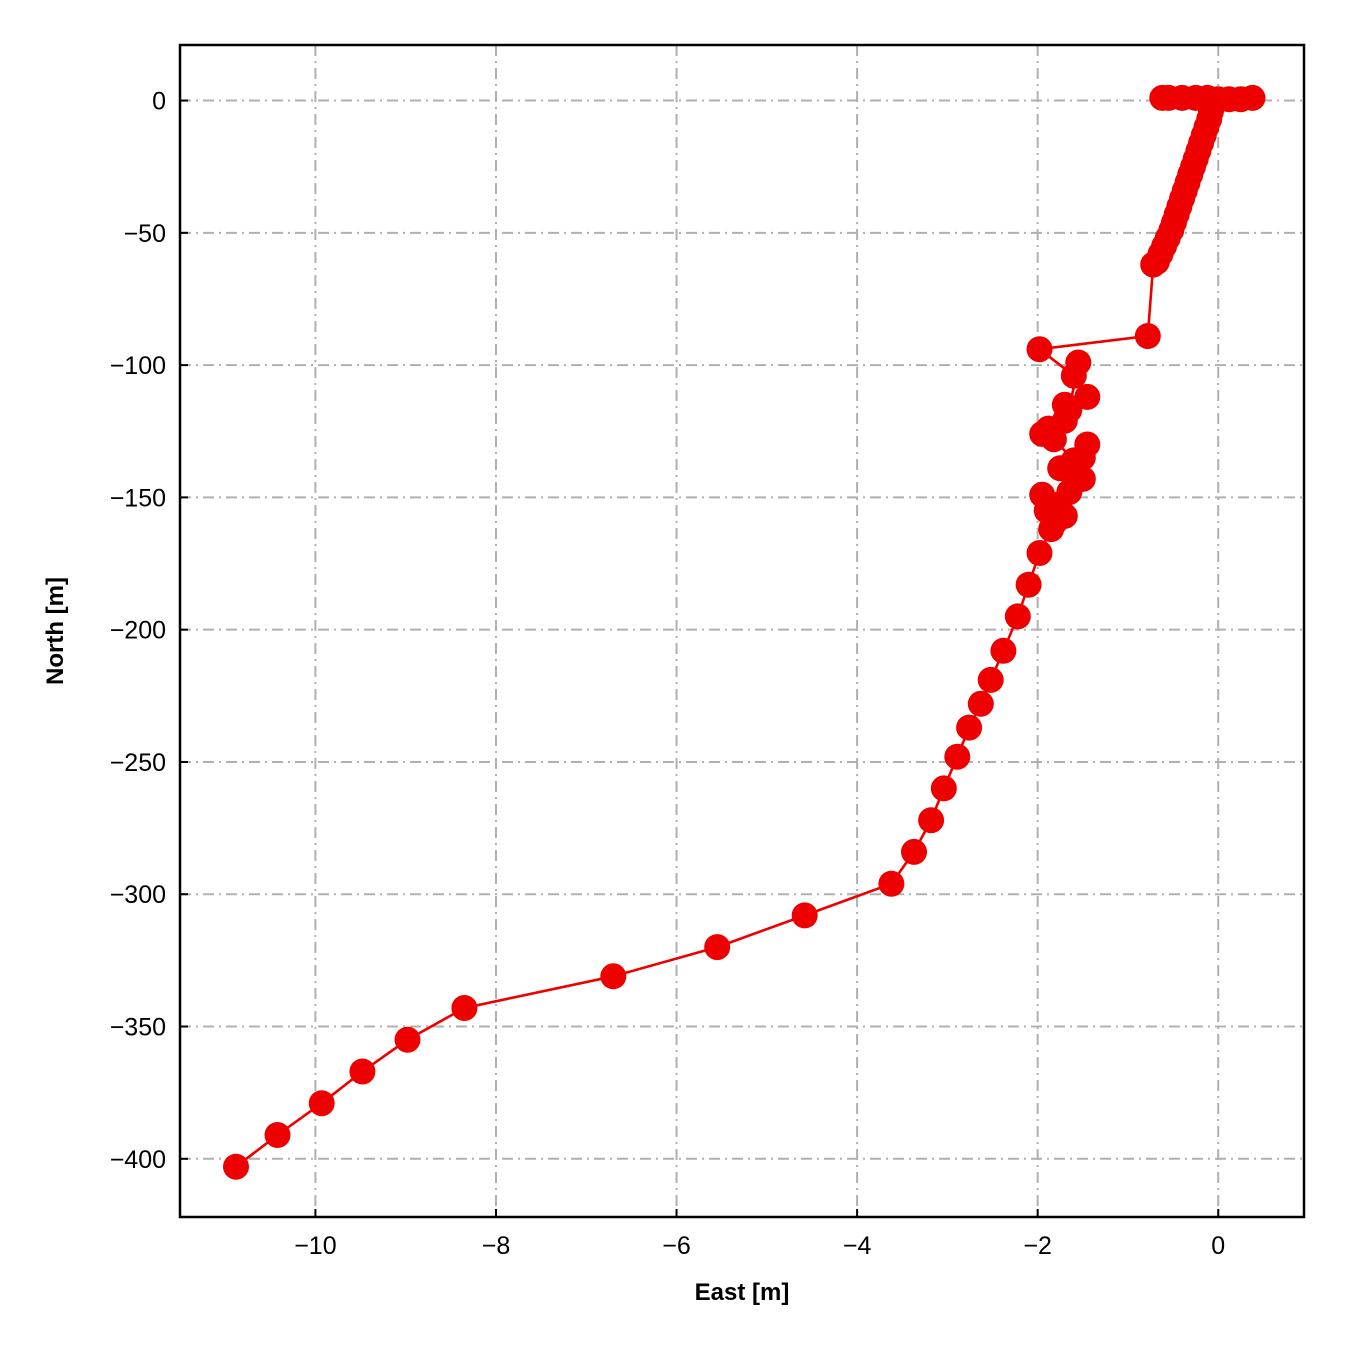 Image resolution: width=1350 pixels, height=1350 pixels. I want to click on y-axis-label: North [m], so click(55, 631).